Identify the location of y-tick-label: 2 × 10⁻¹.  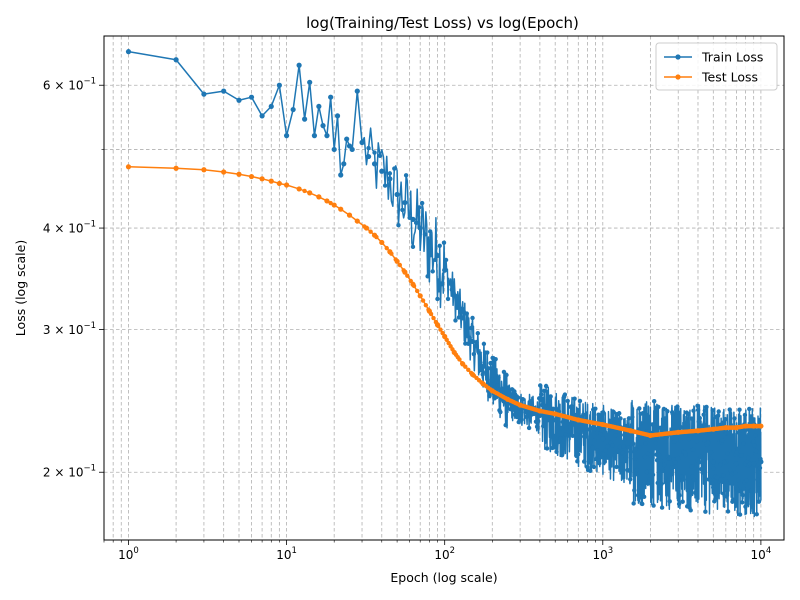
(69, 472).